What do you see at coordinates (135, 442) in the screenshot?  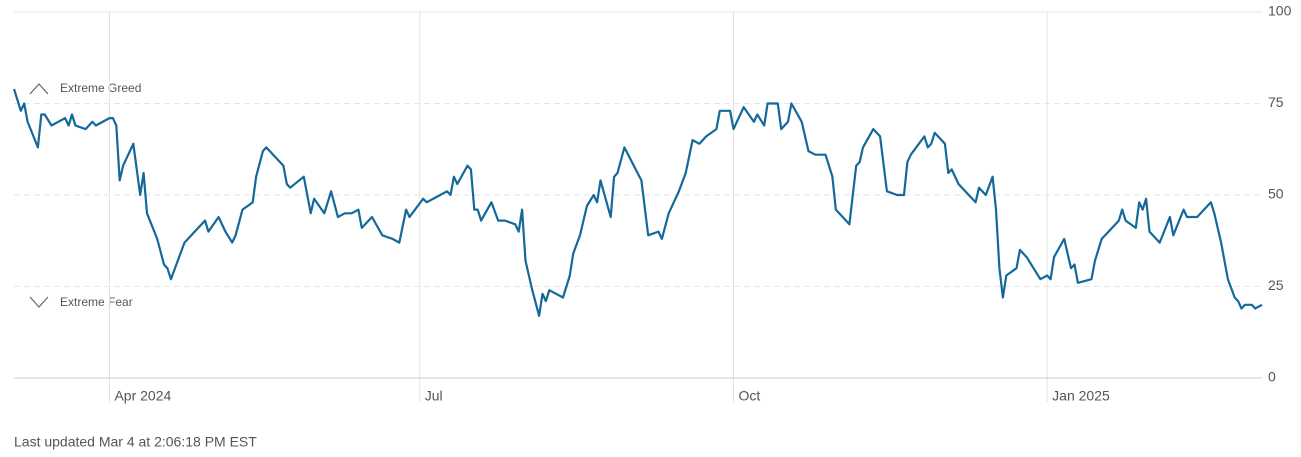 I see `footer: Last updated Mar 4 at 2:06:18 PM EST` at bounding box center [135, 442].